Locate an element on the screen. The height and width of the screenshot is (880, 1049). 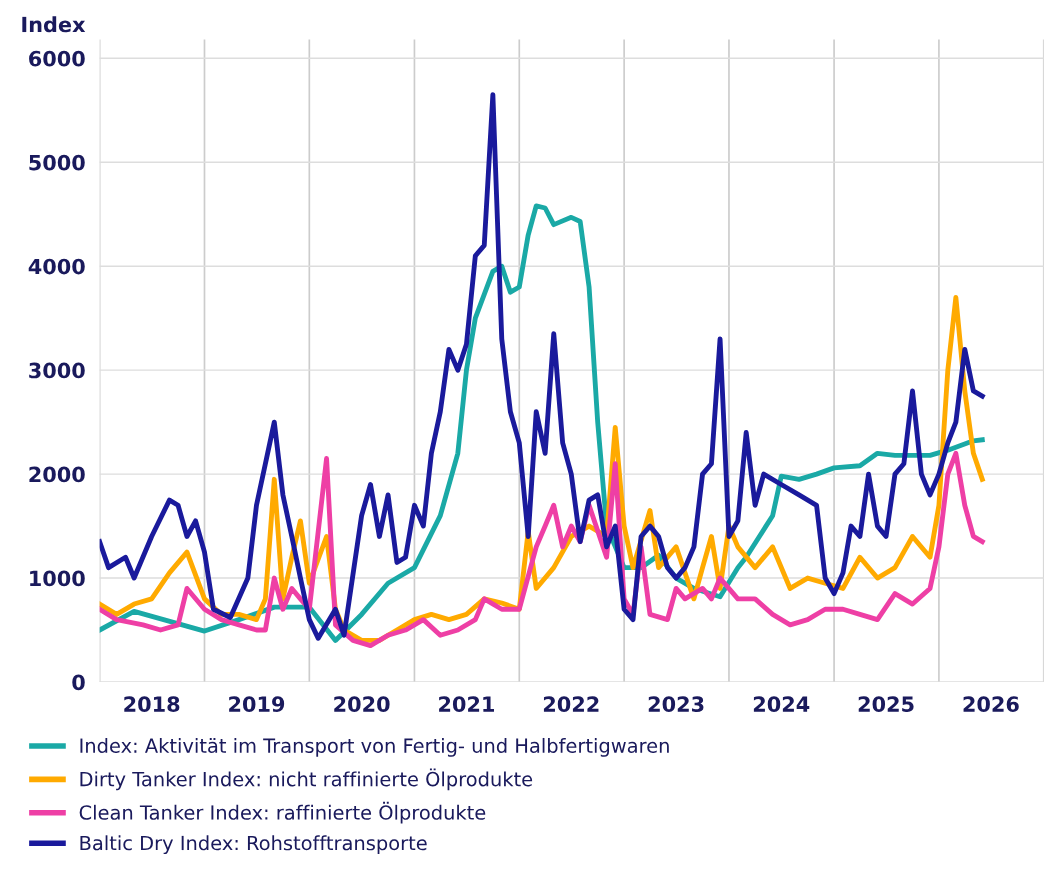
x-tick-label: 2018 is located at coordinates (152, 704).